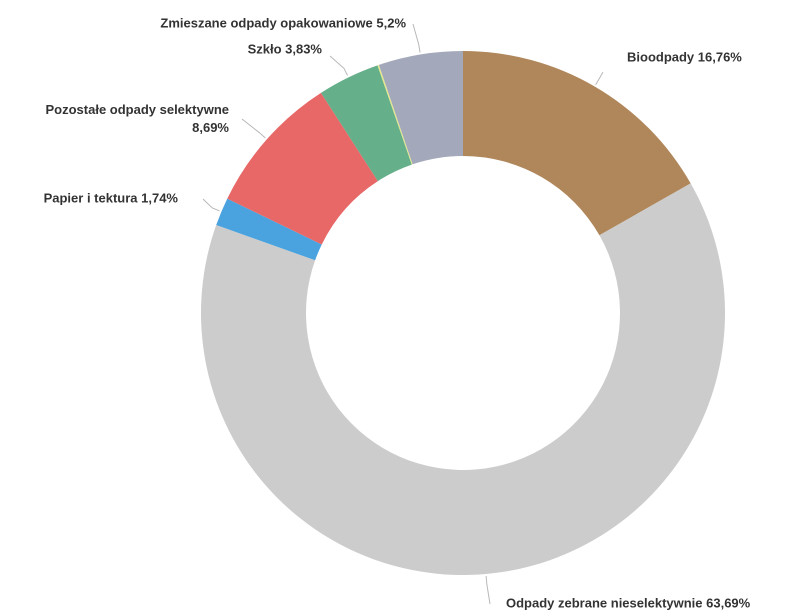 Image resolution: width=795 pixels, height=614 pixels. I want to click on leader-line-zmieszane-odpady-opakowaniowe, so click(416, 38).